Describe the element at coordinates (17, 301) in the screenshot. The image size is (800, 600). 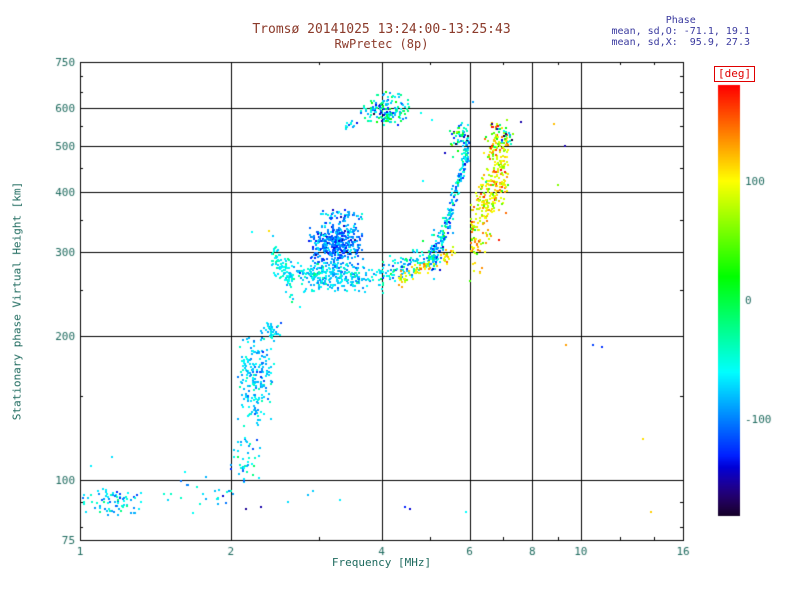
I see `y-axis-label: Stationary phase Virtual Height [km]` at that location.